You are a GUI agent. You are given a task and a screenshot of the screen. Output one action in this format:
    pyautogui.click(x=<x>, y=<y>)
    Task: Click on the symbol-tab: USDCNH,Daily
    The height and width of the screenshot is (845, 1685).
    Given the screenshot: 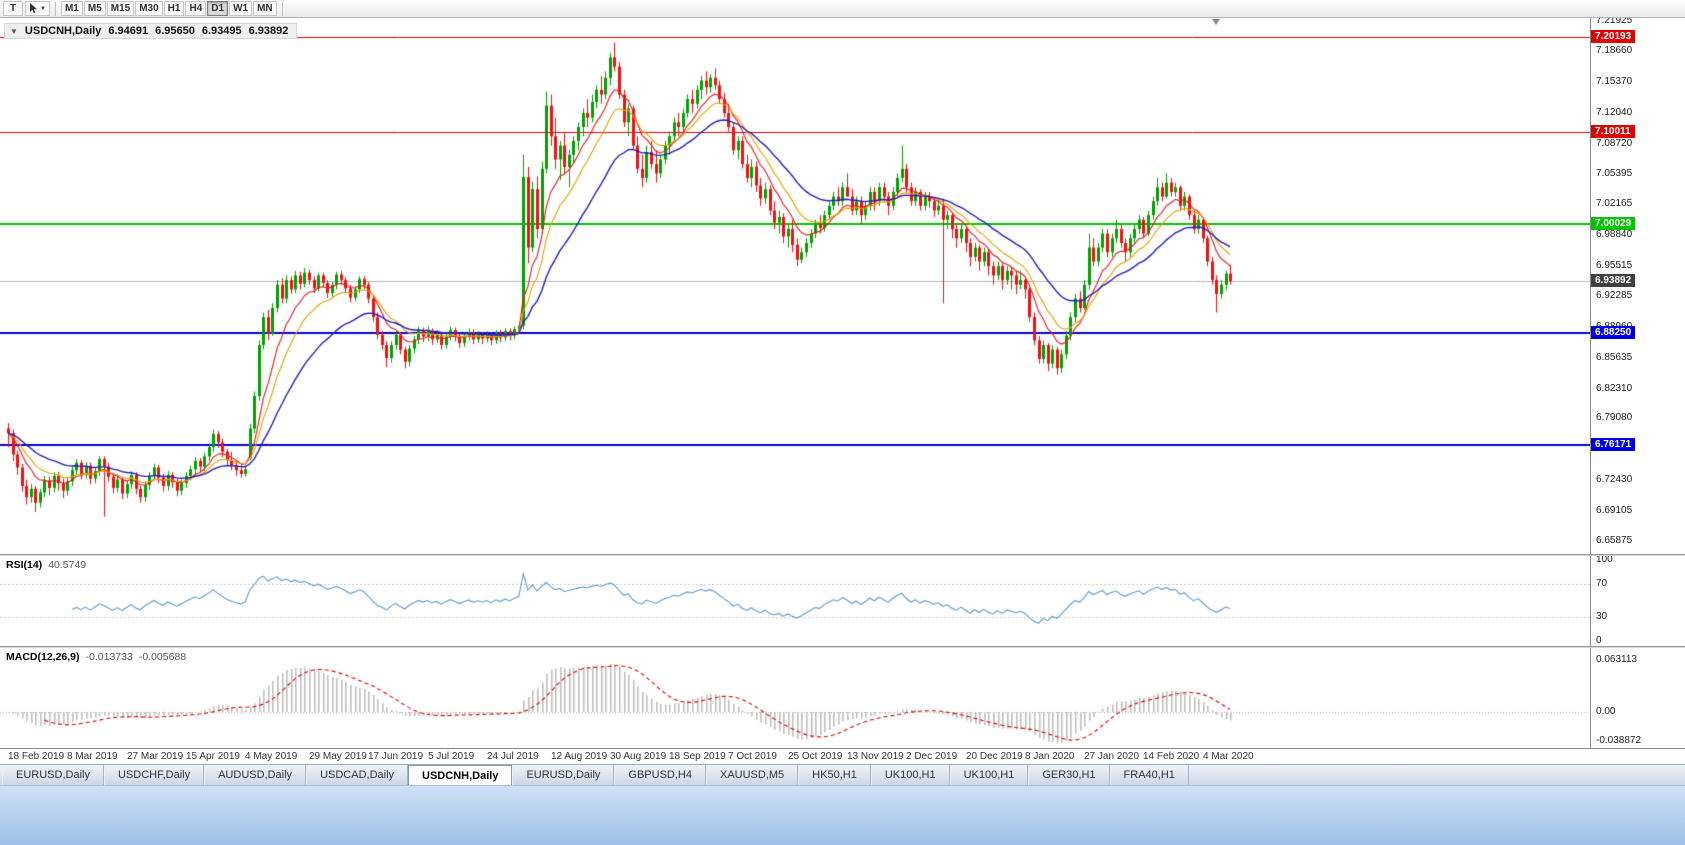 What is the action you would take?
    pyautogui.click(x=460, y=775)
    